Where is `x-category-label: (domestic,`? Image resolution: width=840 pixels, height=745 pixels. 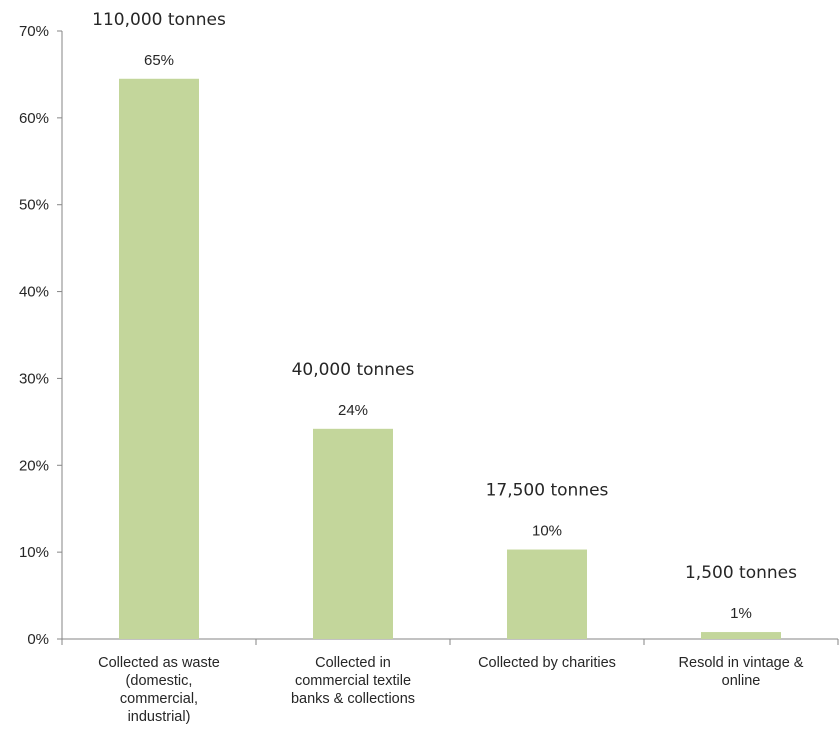
x-category-label: (domestic, is located at coordinates (159, 681).